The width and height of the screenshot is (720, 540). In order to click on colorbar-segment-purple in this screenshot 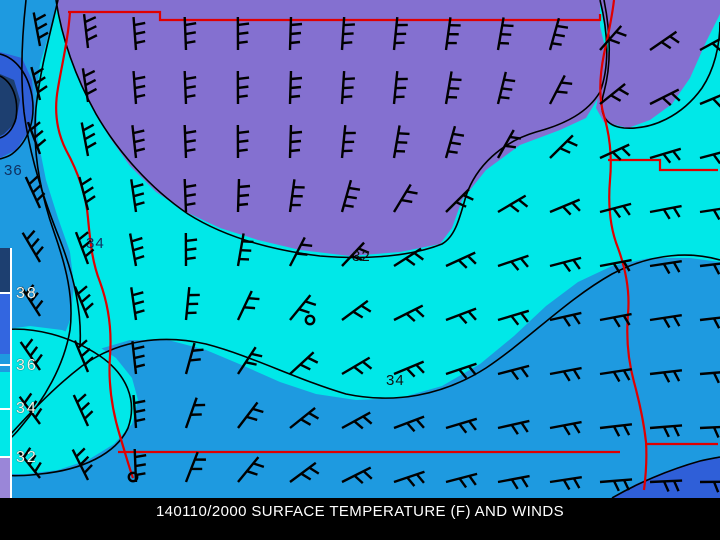, I will do `click(6, 477)`.